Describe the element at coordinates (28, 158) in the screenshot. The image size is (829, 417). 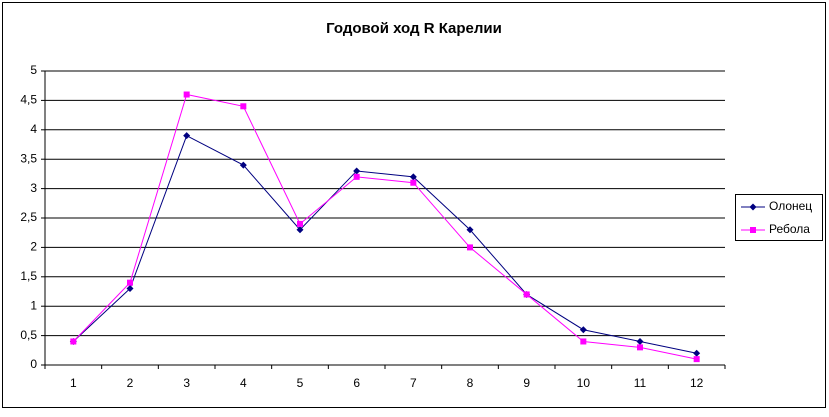
I see `y-tick-label: 3,5` at that location.